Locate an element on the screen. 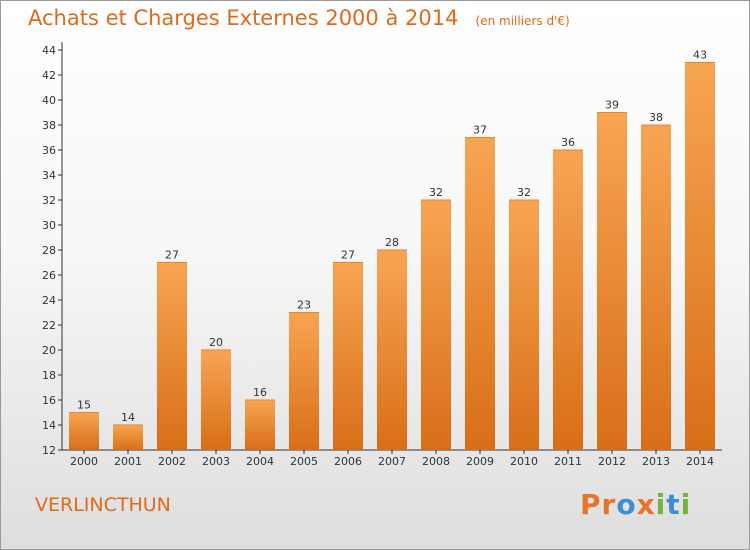 This screenshot has width=750, height=550. x-tick-label: 2002 is located at coordinates (172, 461).